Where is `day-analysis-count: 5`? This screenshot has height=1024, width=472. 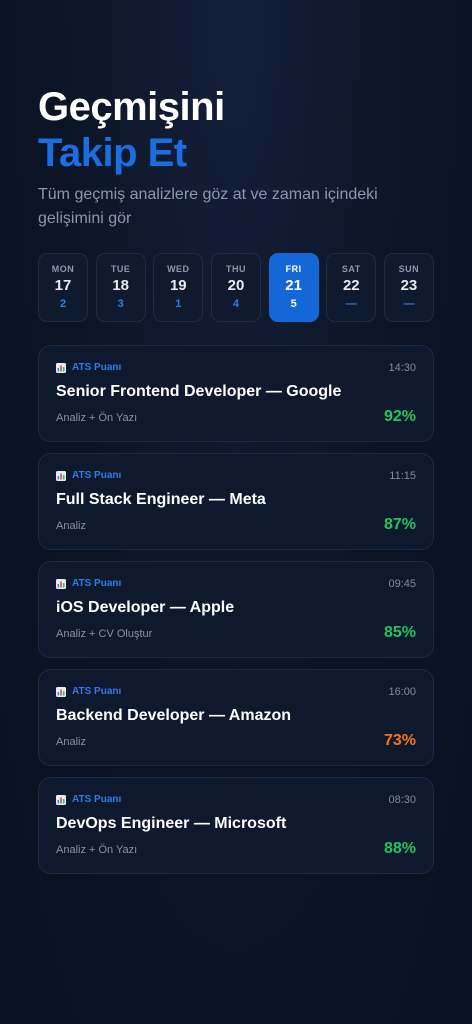 day-analysis-count: 5 is located at coordinates (293, 304).